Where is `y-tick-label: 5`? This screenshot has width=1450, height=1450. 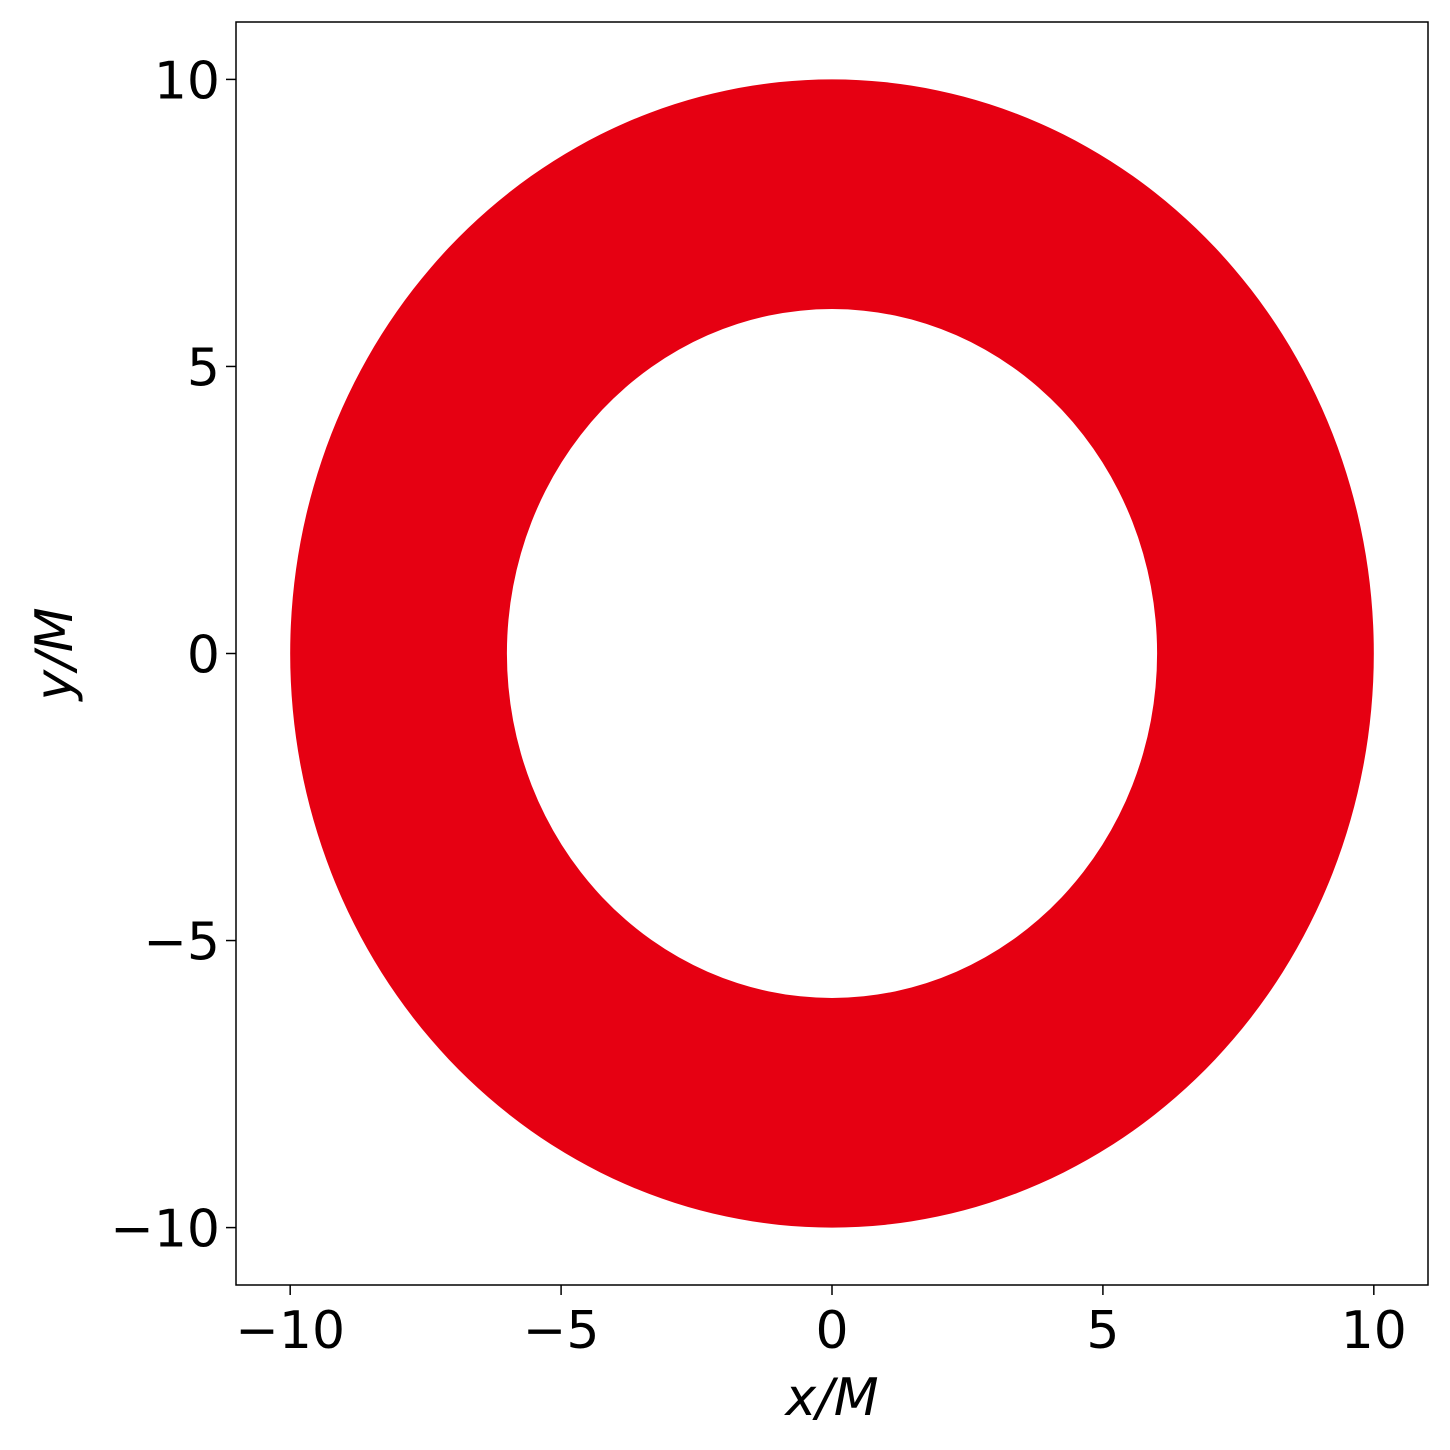
y-tick-label: 5 is located at coordinates (203, 368).